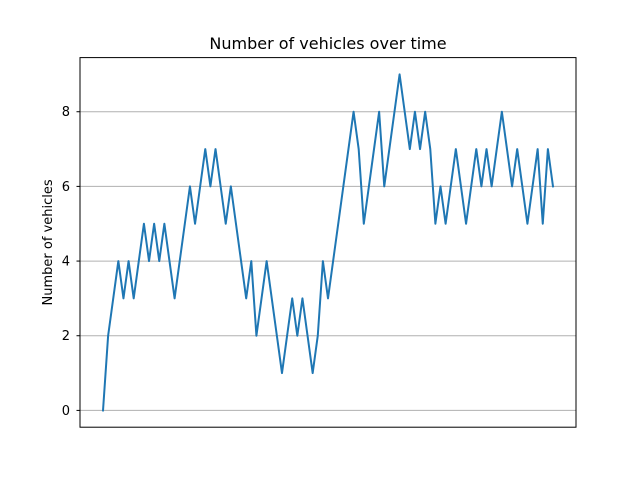  I want to click on chart-title: Number of vehicles over time, so click(327, 43).